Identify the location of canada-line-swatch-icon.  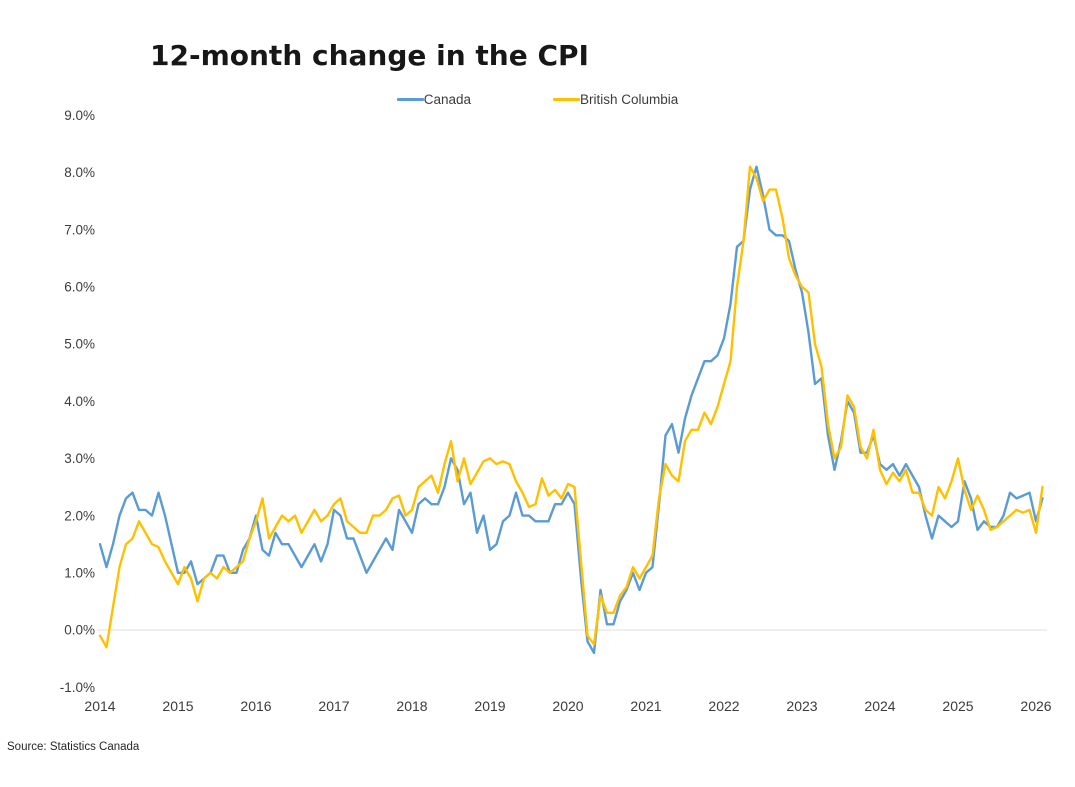
(410, 100).